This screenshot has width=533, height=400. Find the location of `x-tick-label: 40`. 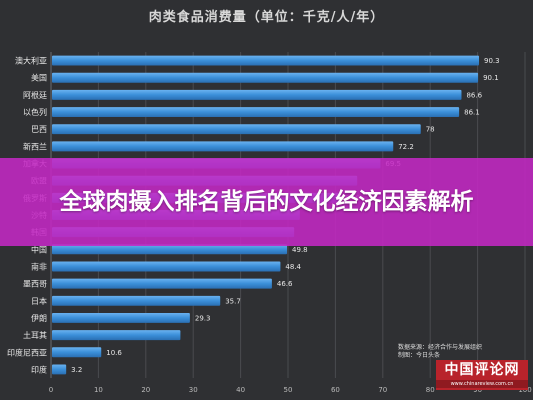

x-tick-label: 40 is located at coordinates (240, 390).